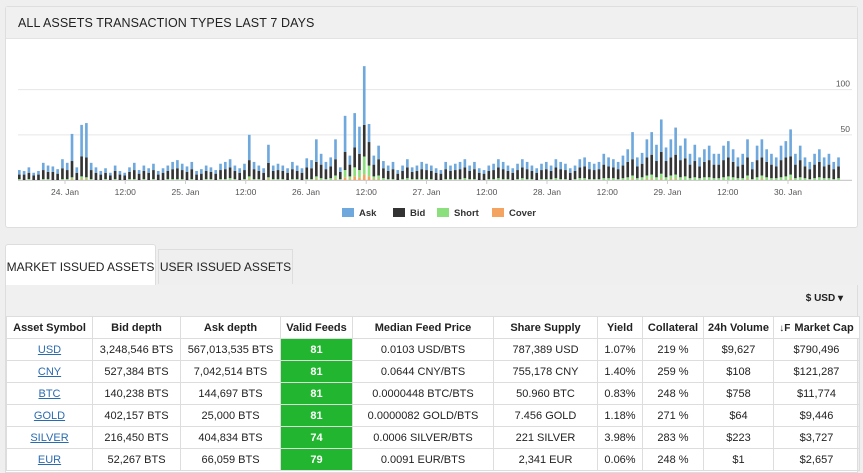 Image resolution: width=863 pixels, height=473 pixels. I want to click on col-header-24h-volume: 24h Volume, so click(738, 327).